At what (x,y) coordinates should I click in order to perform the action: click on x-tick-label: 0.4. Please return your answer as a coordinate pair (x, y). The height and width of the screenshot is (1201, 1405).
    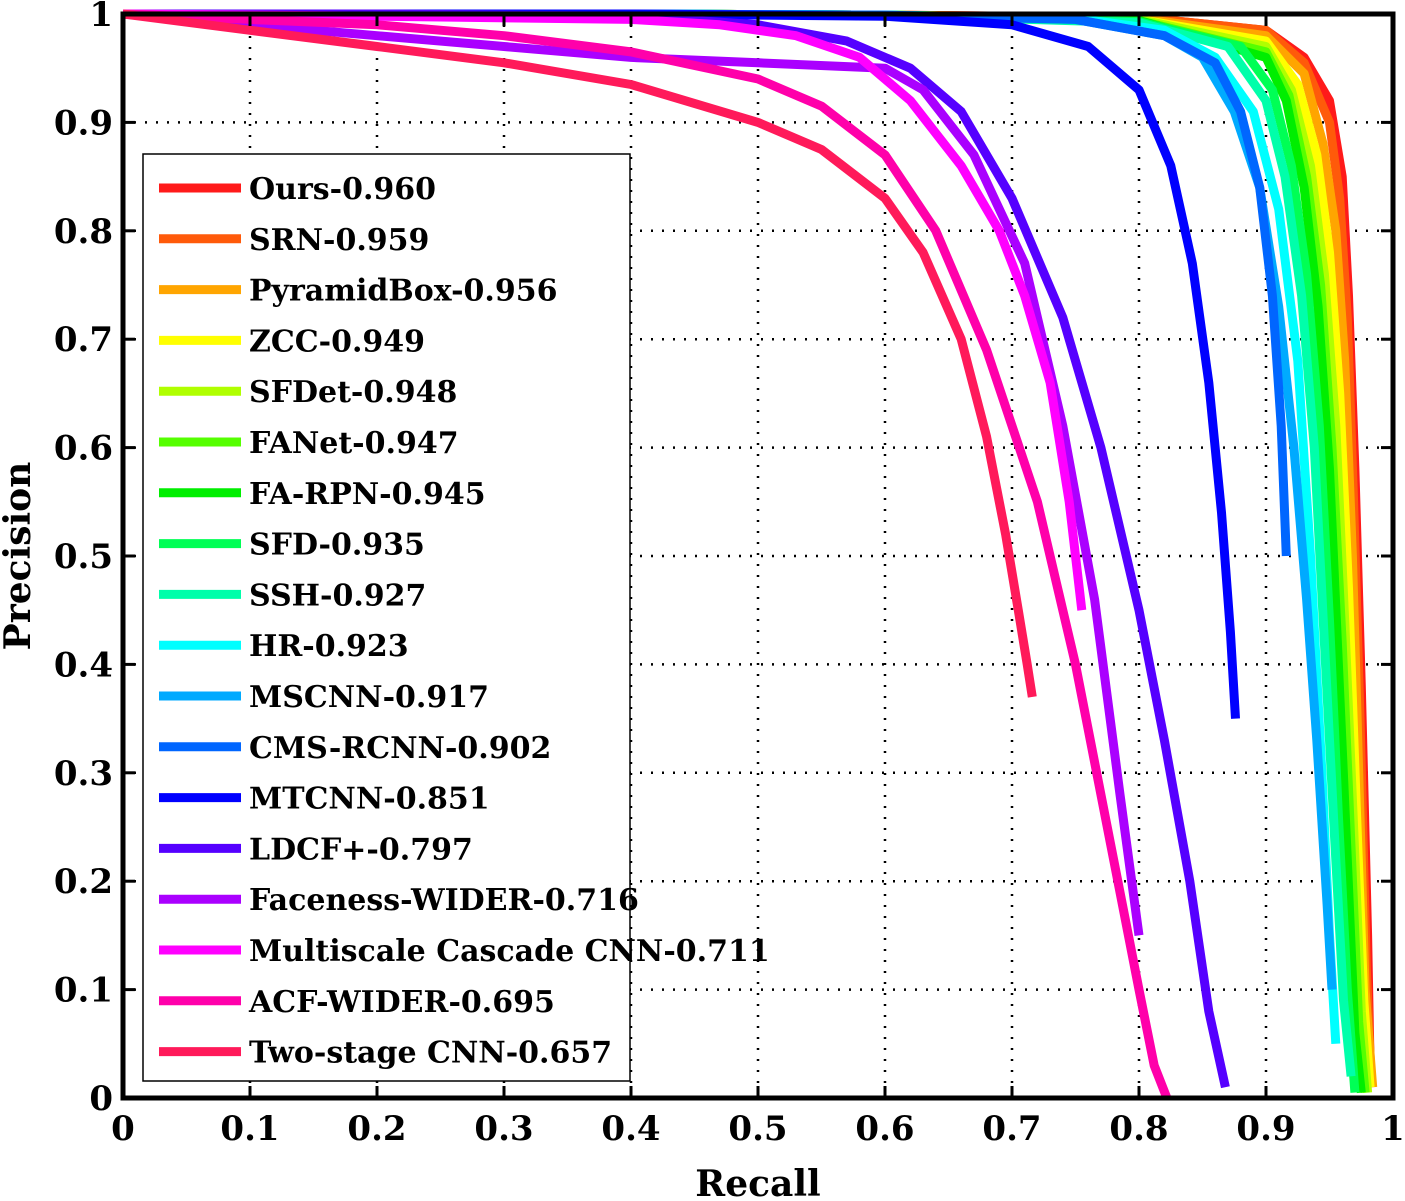
    Looking at the image, I should click on (630, 1129).